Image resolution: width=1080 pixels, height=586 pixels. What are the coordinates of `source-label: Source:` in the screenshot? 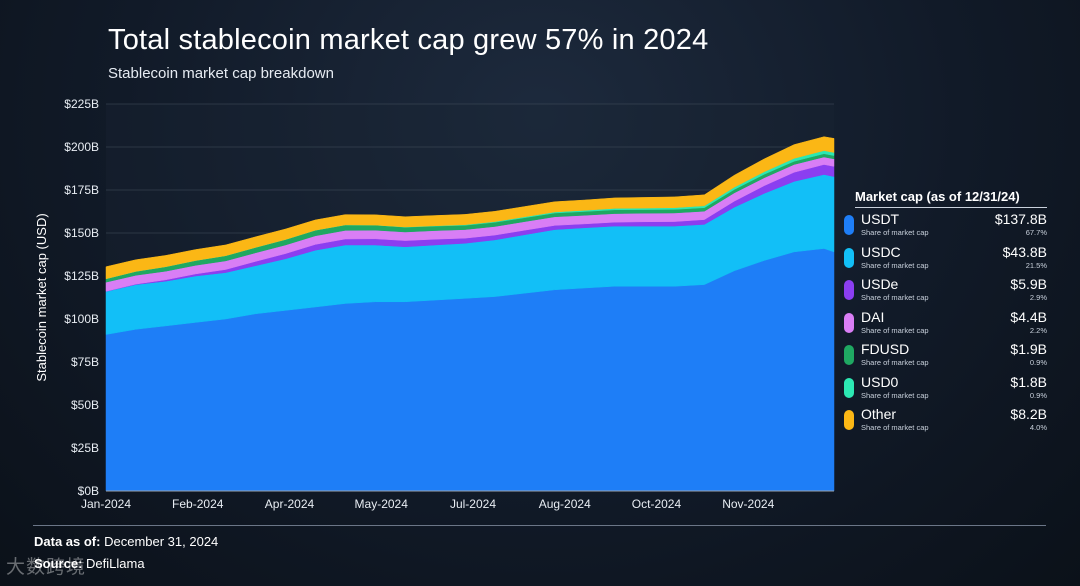 It's located at (58, 563).